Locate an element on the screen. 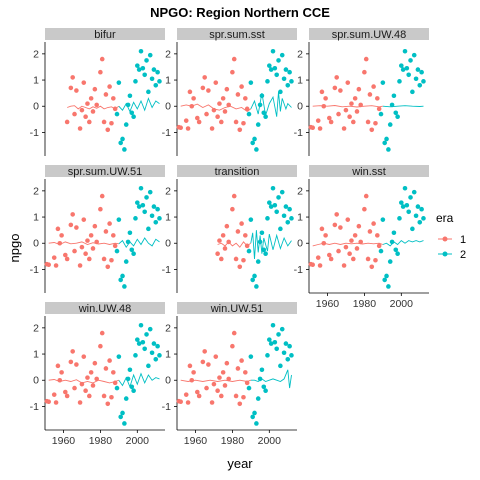 Image resolution: width=480 pixels, height=480 pixels. x-tick-label: 2000 is located at coordinates (402, 304).